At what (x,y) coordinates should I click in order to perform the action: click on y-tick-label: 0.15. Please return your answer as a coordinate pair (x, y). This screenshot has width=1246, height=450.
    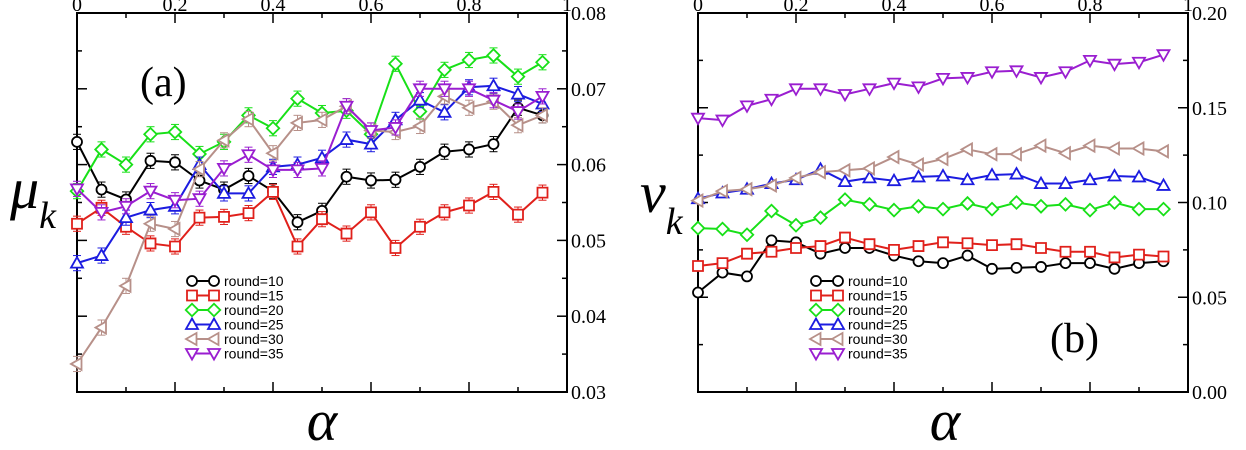
    Looking at the image, I should click on (1209, 109).